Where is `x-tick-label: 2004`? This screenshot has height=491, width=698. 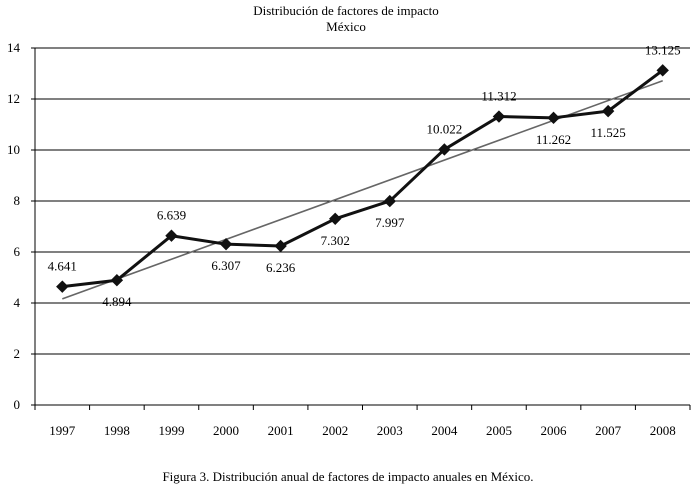 x-tick-label: 2004 is located at coordinates (444, 430).